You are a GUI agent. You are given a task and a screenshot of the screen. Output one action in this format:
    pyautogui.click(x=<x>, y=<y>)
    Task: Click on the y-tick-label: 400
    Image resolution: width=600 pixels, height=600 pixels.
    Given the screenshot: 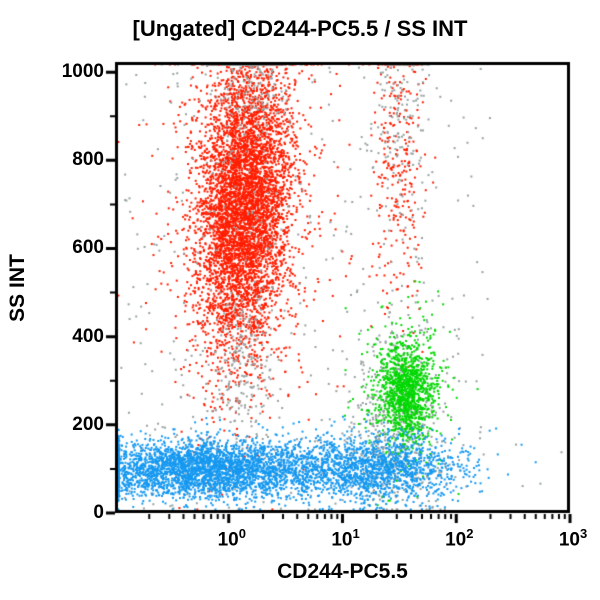 What is the action you would take?
    pyautogui.click(x=88, y=336)
    